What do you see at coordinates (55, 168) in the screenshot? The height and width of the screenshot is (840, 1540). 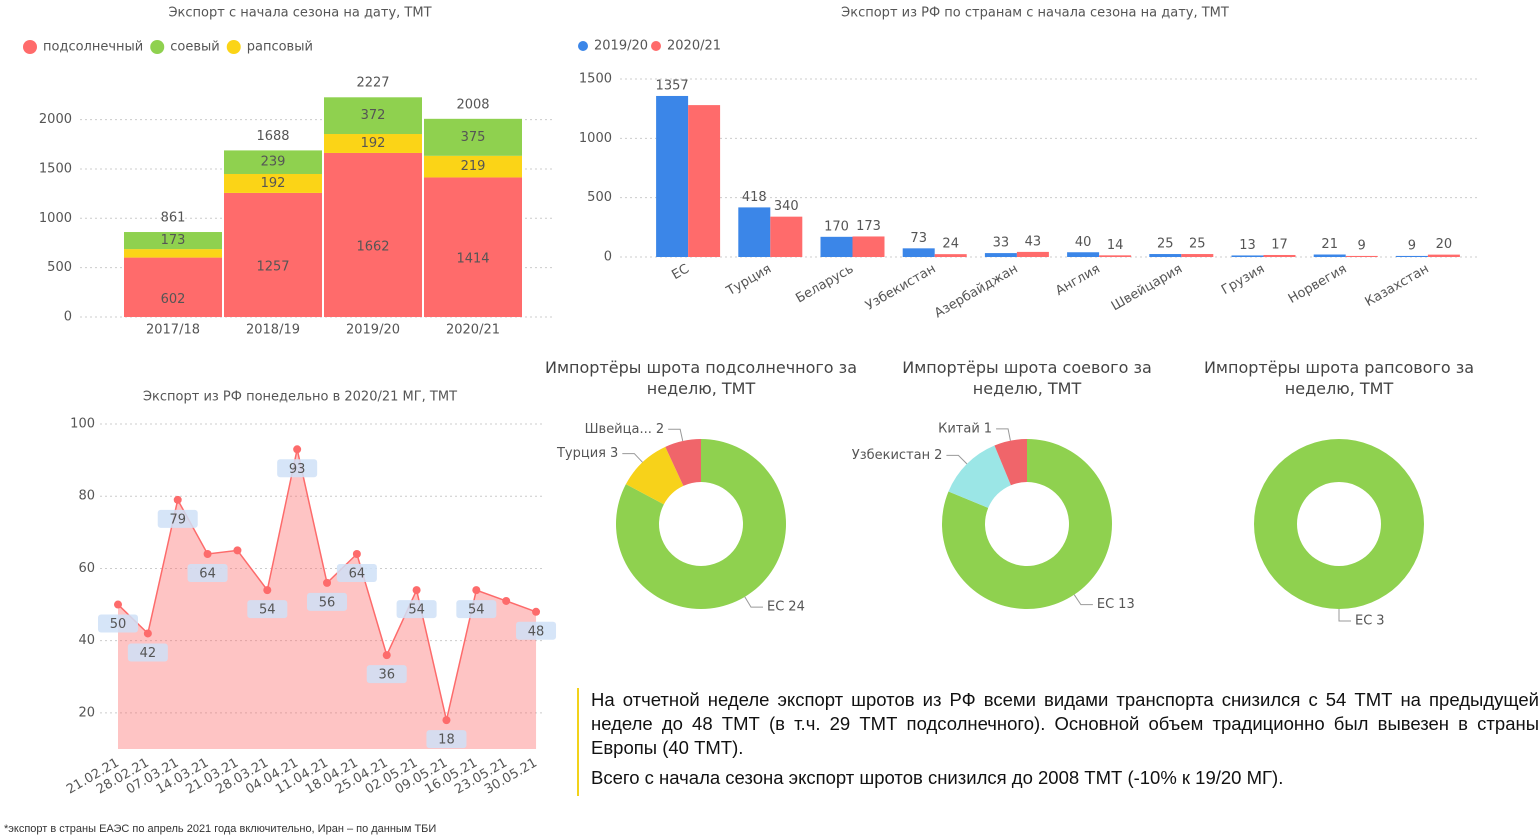 I see `y-tick-label: 1500` at bounding box center [55, 168].